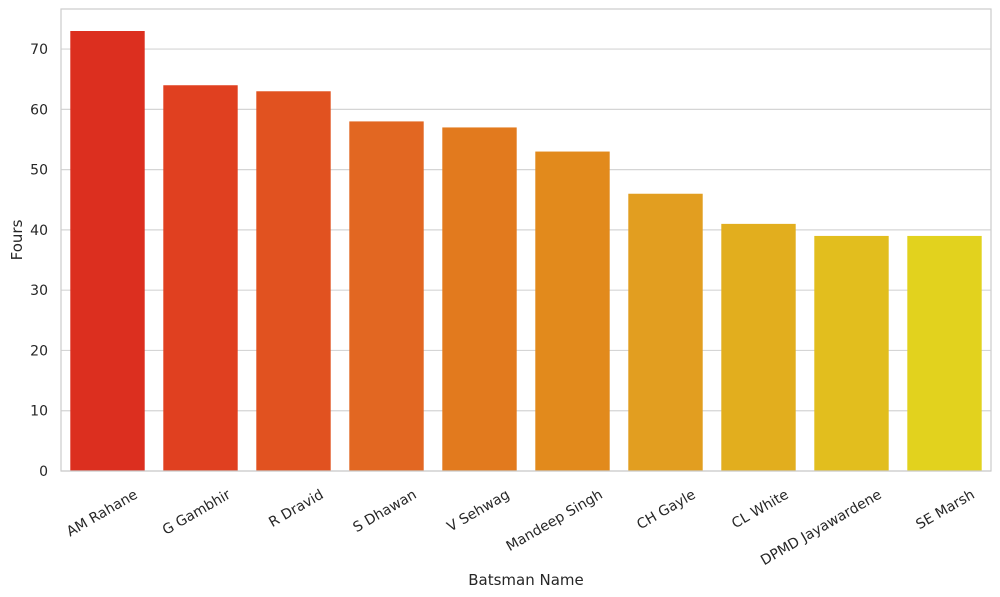 The width and height of the screenshot is (1000, 597). I want to click on y-tick-label: 40, so click(39, 231).